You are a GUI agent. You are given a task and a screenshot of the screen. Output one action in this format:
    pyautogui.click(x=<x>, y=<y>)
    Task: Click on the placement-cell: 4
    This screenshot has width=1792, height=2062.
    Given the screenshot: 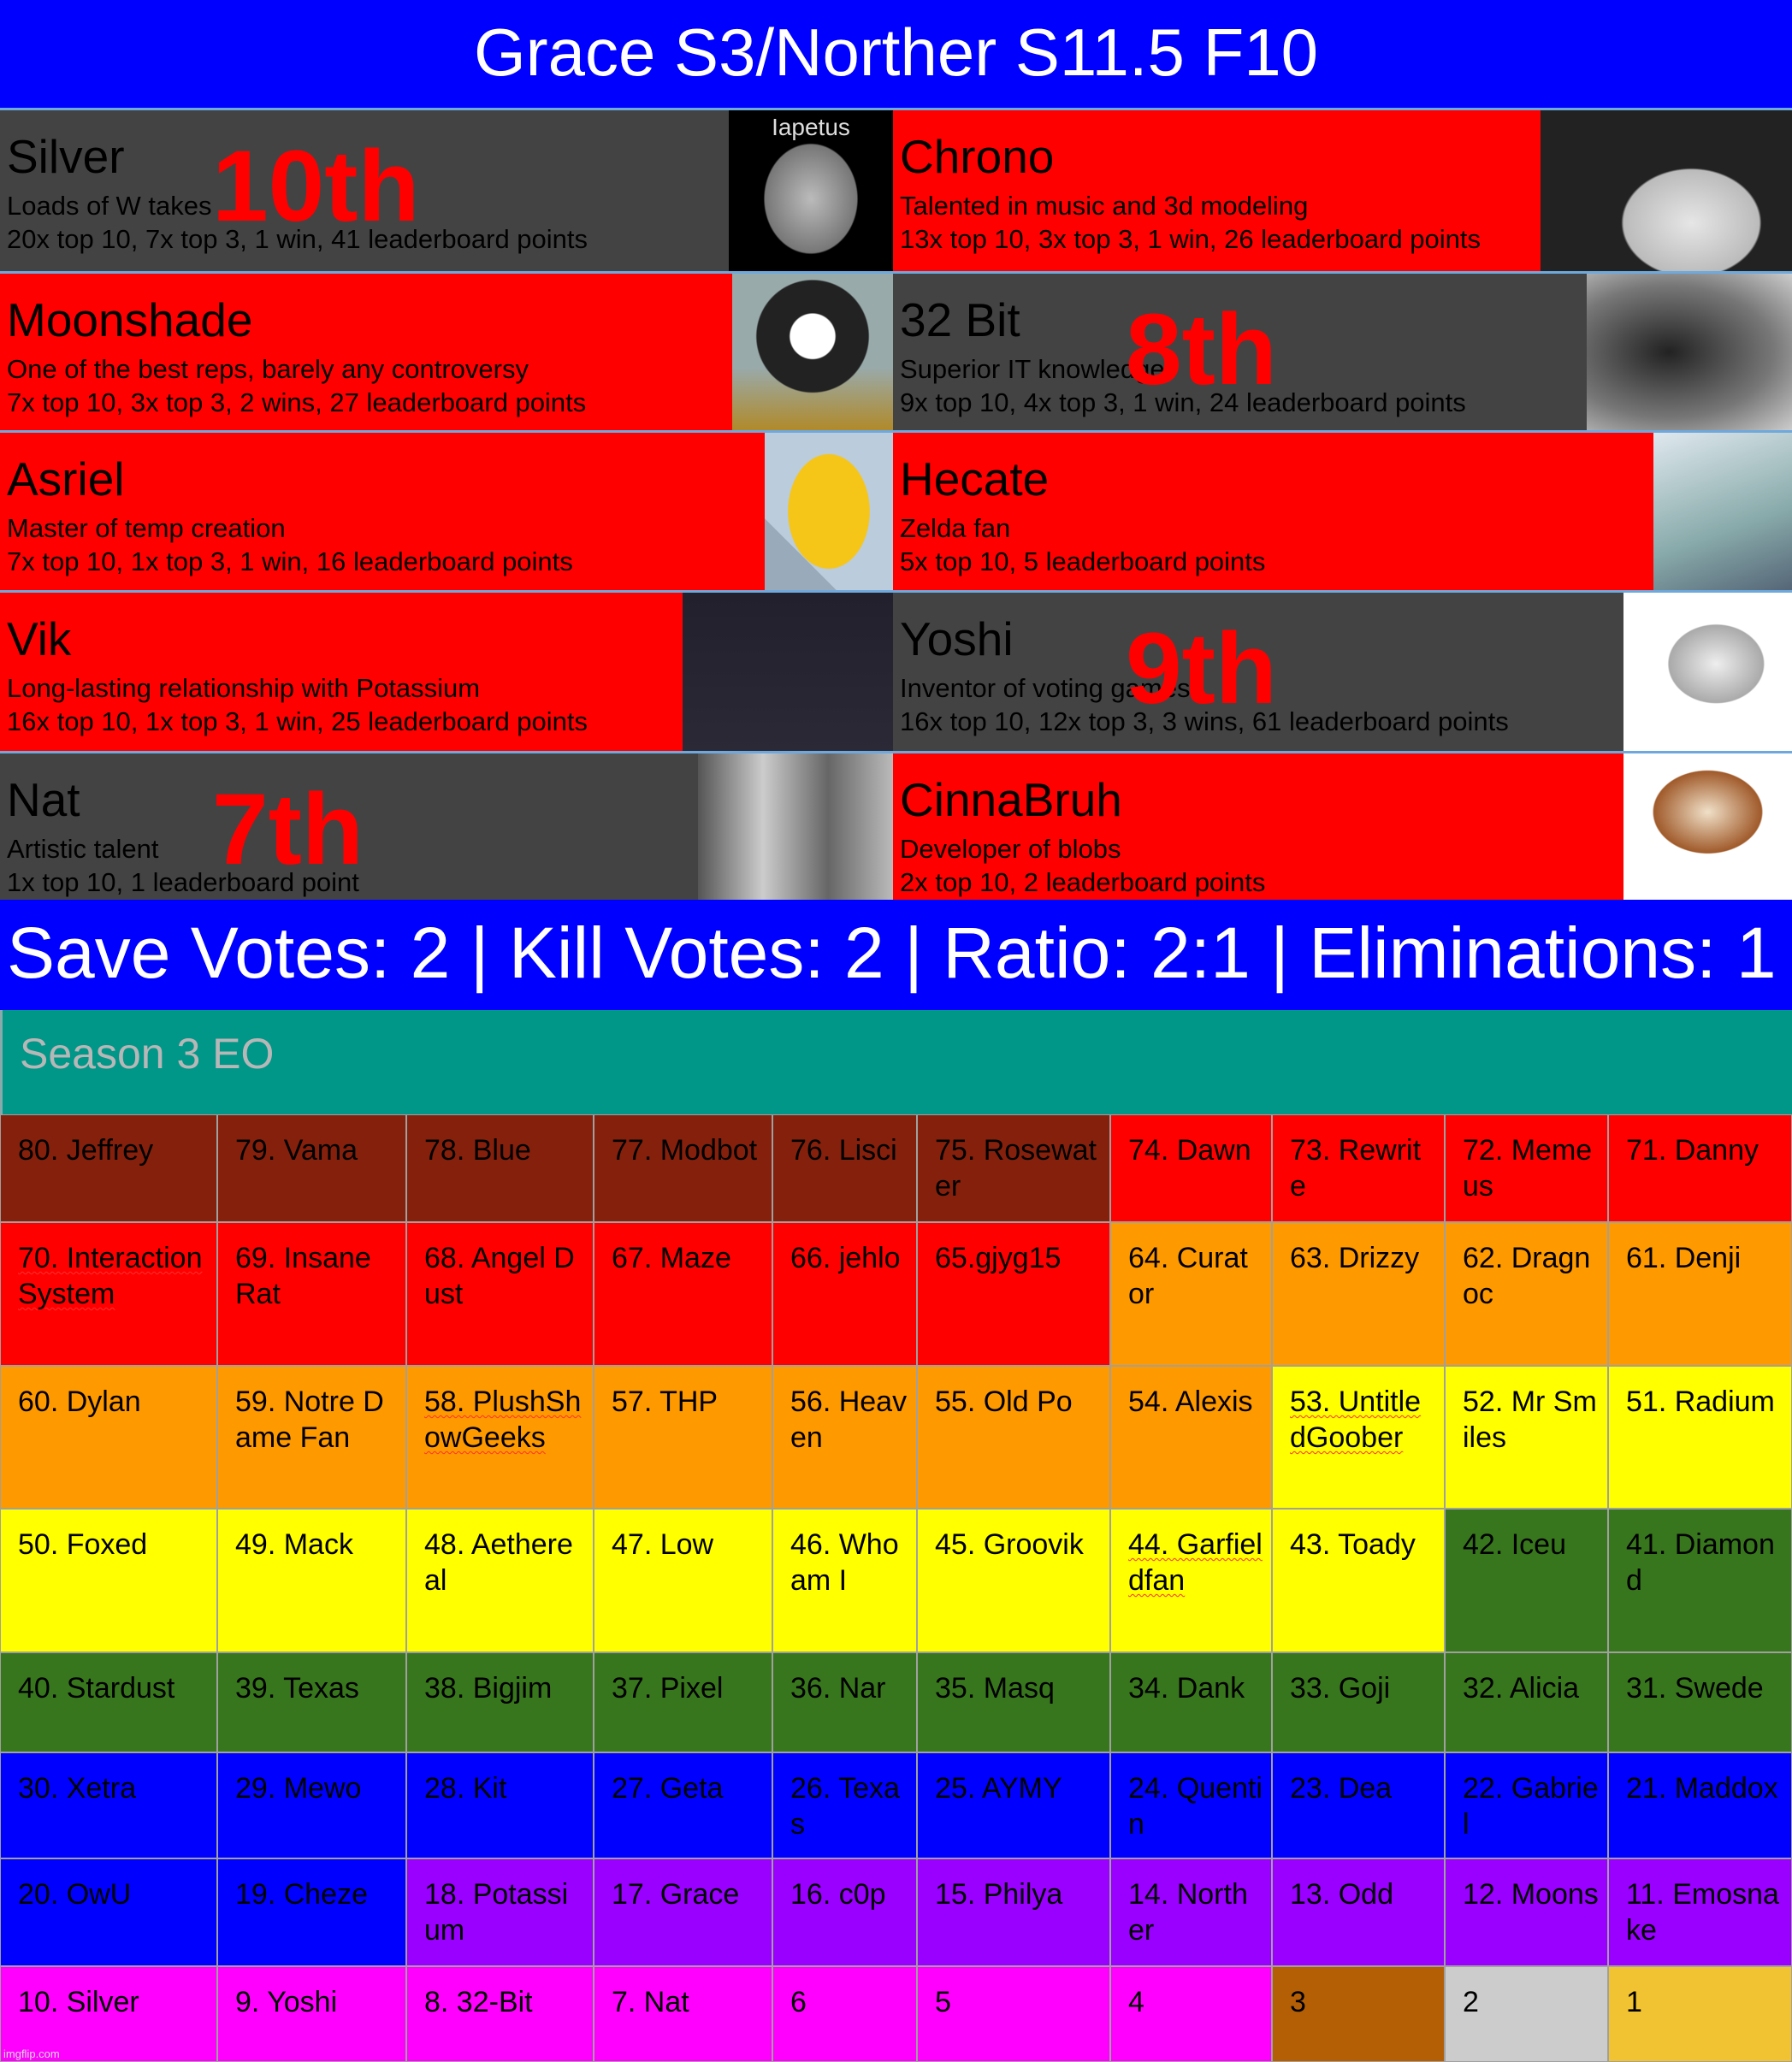 What is the action you would take?
    pyautogui.click(x=1191, y=2014)
    